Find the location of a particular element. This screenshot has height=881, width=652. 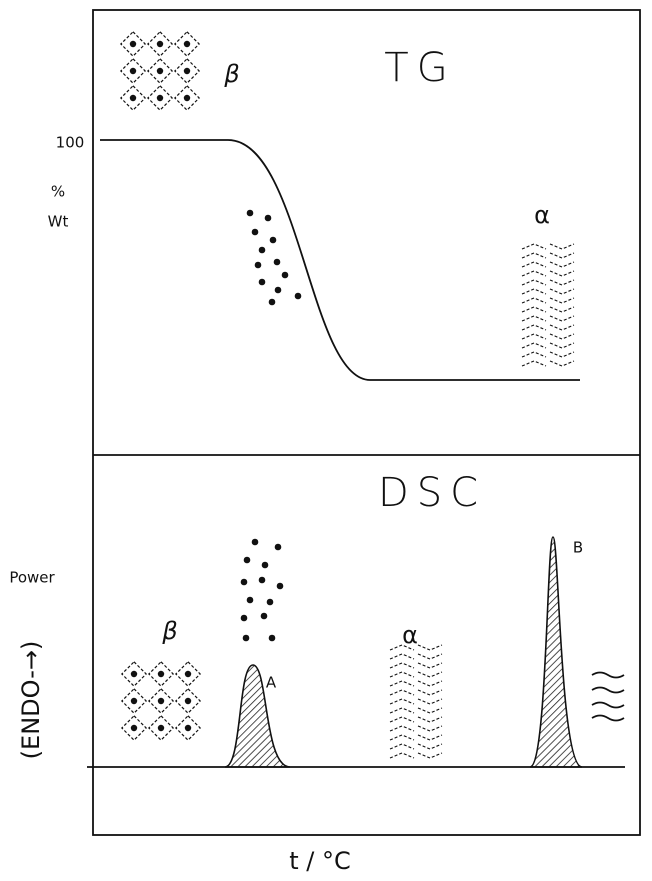

dsc-alpha: α is located at coordinates (410, 635).